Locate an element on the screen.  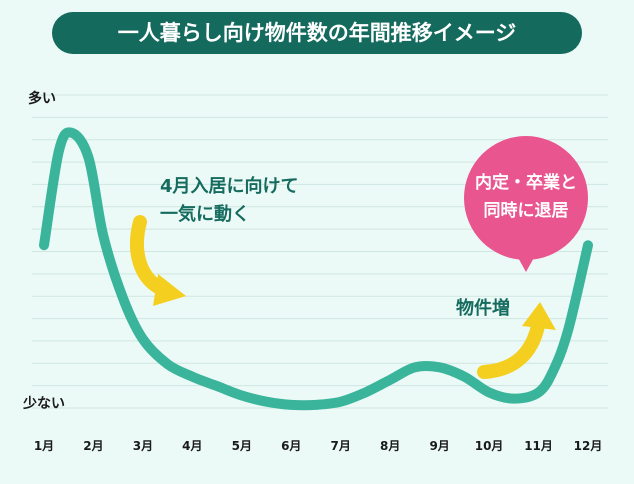
x-tick-label: 9月 is located at coordinates (439, 446).